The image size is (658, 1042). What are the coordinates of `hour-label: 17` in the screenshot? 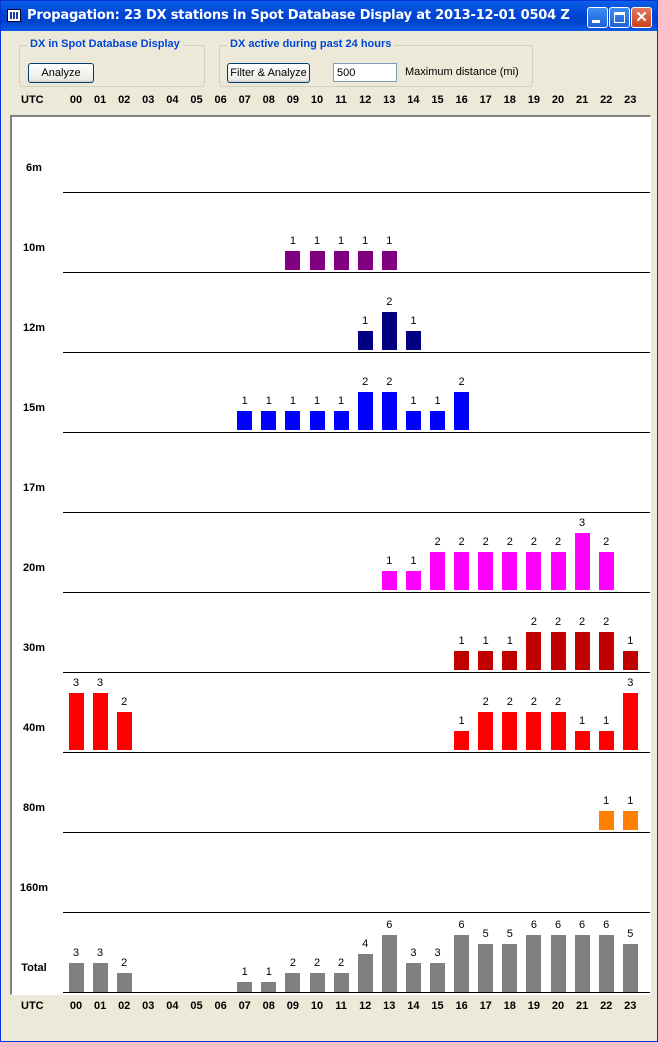 It's located at (485, 100).